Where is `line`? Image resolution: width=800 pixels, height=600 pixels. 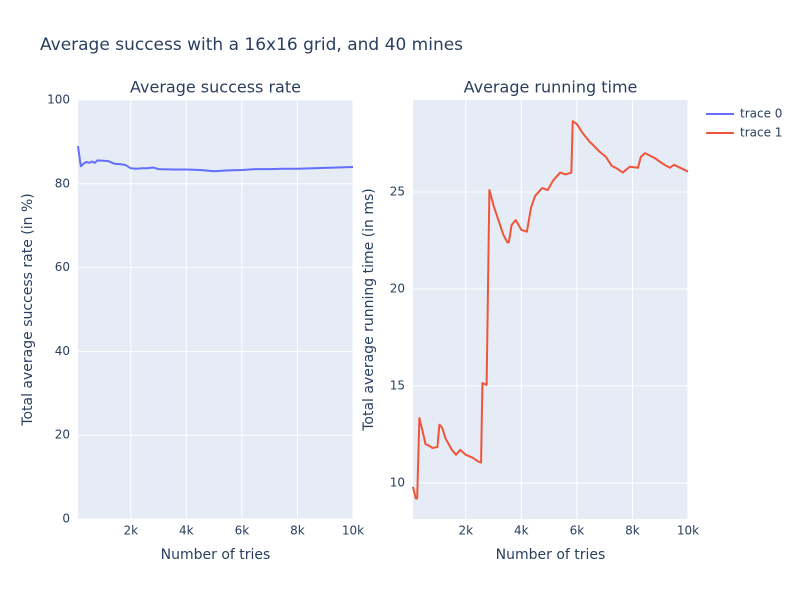 line is located at coordinates (215, 159).